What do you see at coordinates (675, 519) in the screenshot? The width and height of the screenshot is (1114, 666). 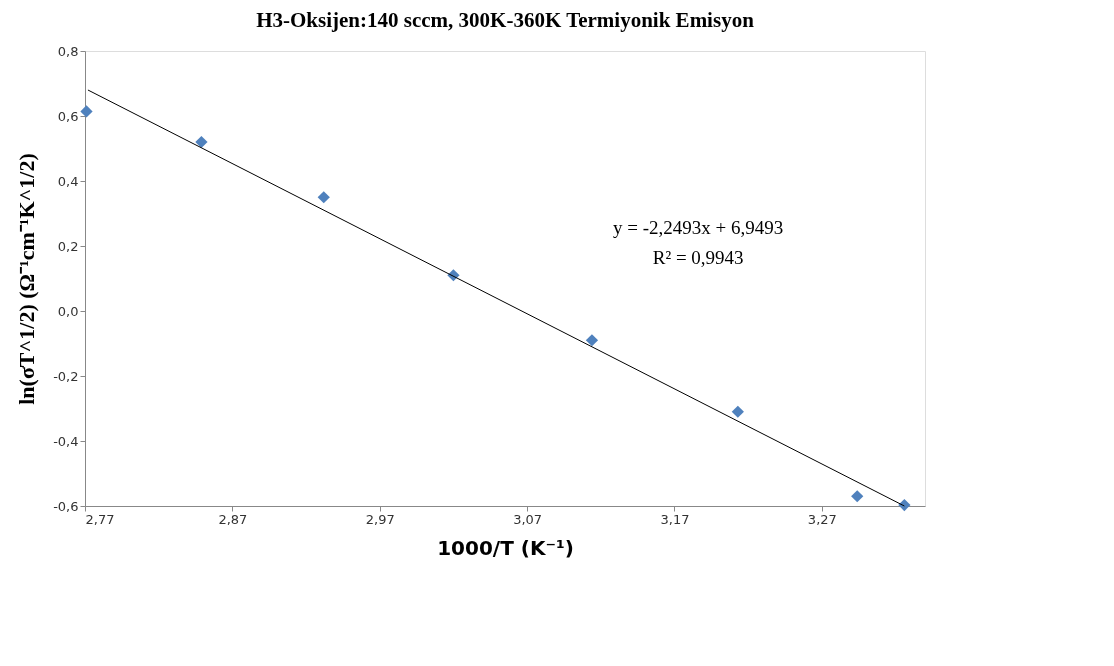 I see `x-tick-label: 3,17` at bounding box center [675, 519].